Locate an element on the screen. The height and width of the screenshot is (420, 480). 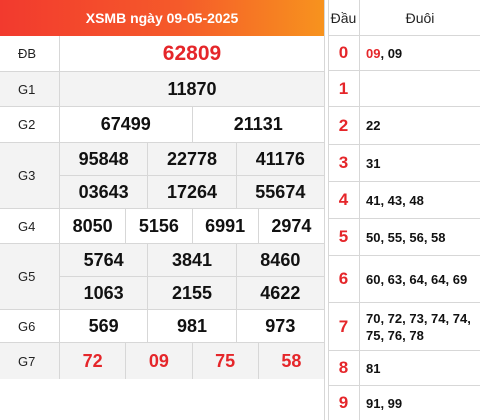
loto-row: 1 is located at coordinates (404, 89).